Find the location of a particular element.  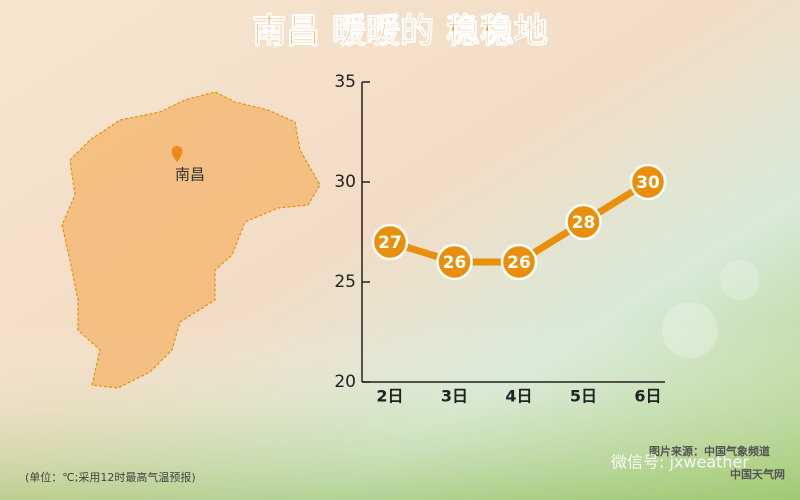

source: 图片来源：中国气象频道 is located at coordinates (709, 451).